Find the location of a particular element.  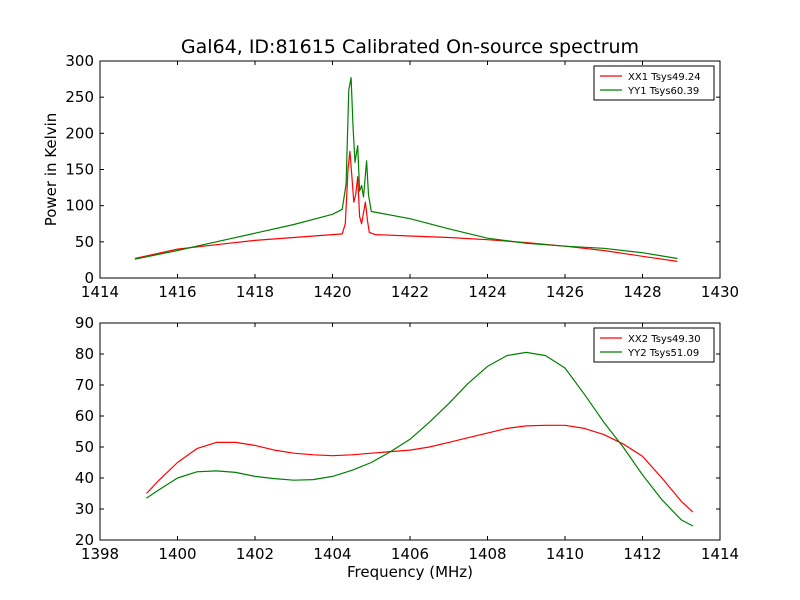

y-tick-label: 40 is located at coordinates (84, 478).